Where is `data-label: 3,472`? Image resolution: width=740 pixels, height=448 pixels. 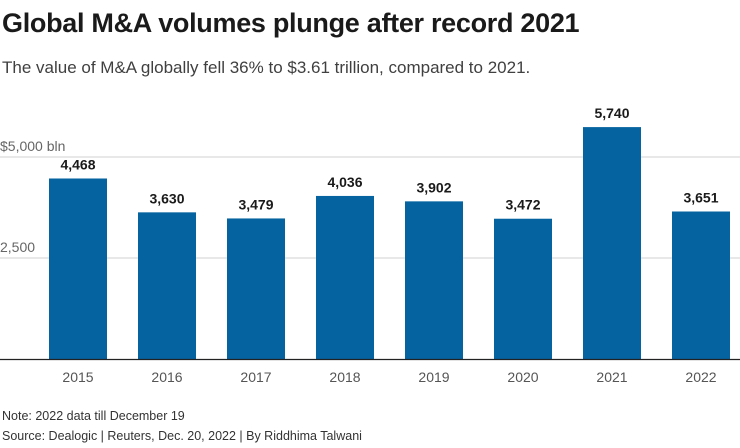
data-label: 3,472 is located at coordinates (522, 205).